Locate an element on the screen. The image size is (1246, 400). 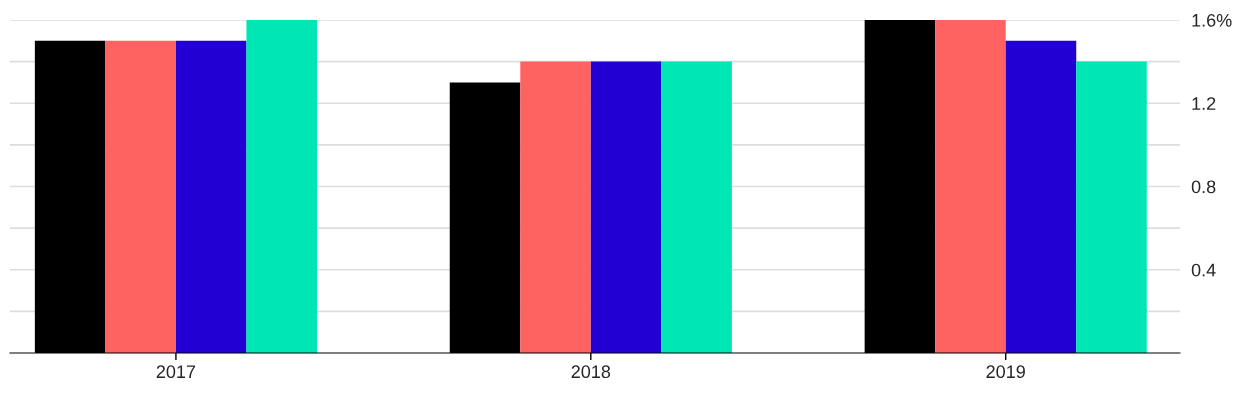
y-tick-label: 1.6% is located at coordinates (1212, 20).